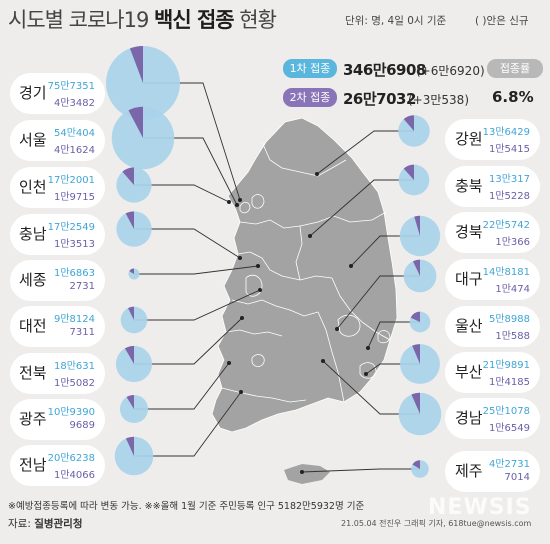  What do you see at coordinates (506, 365) in the screenshot?
I see `region-first-dose: 21만9891` at bounding box center [506, 365].